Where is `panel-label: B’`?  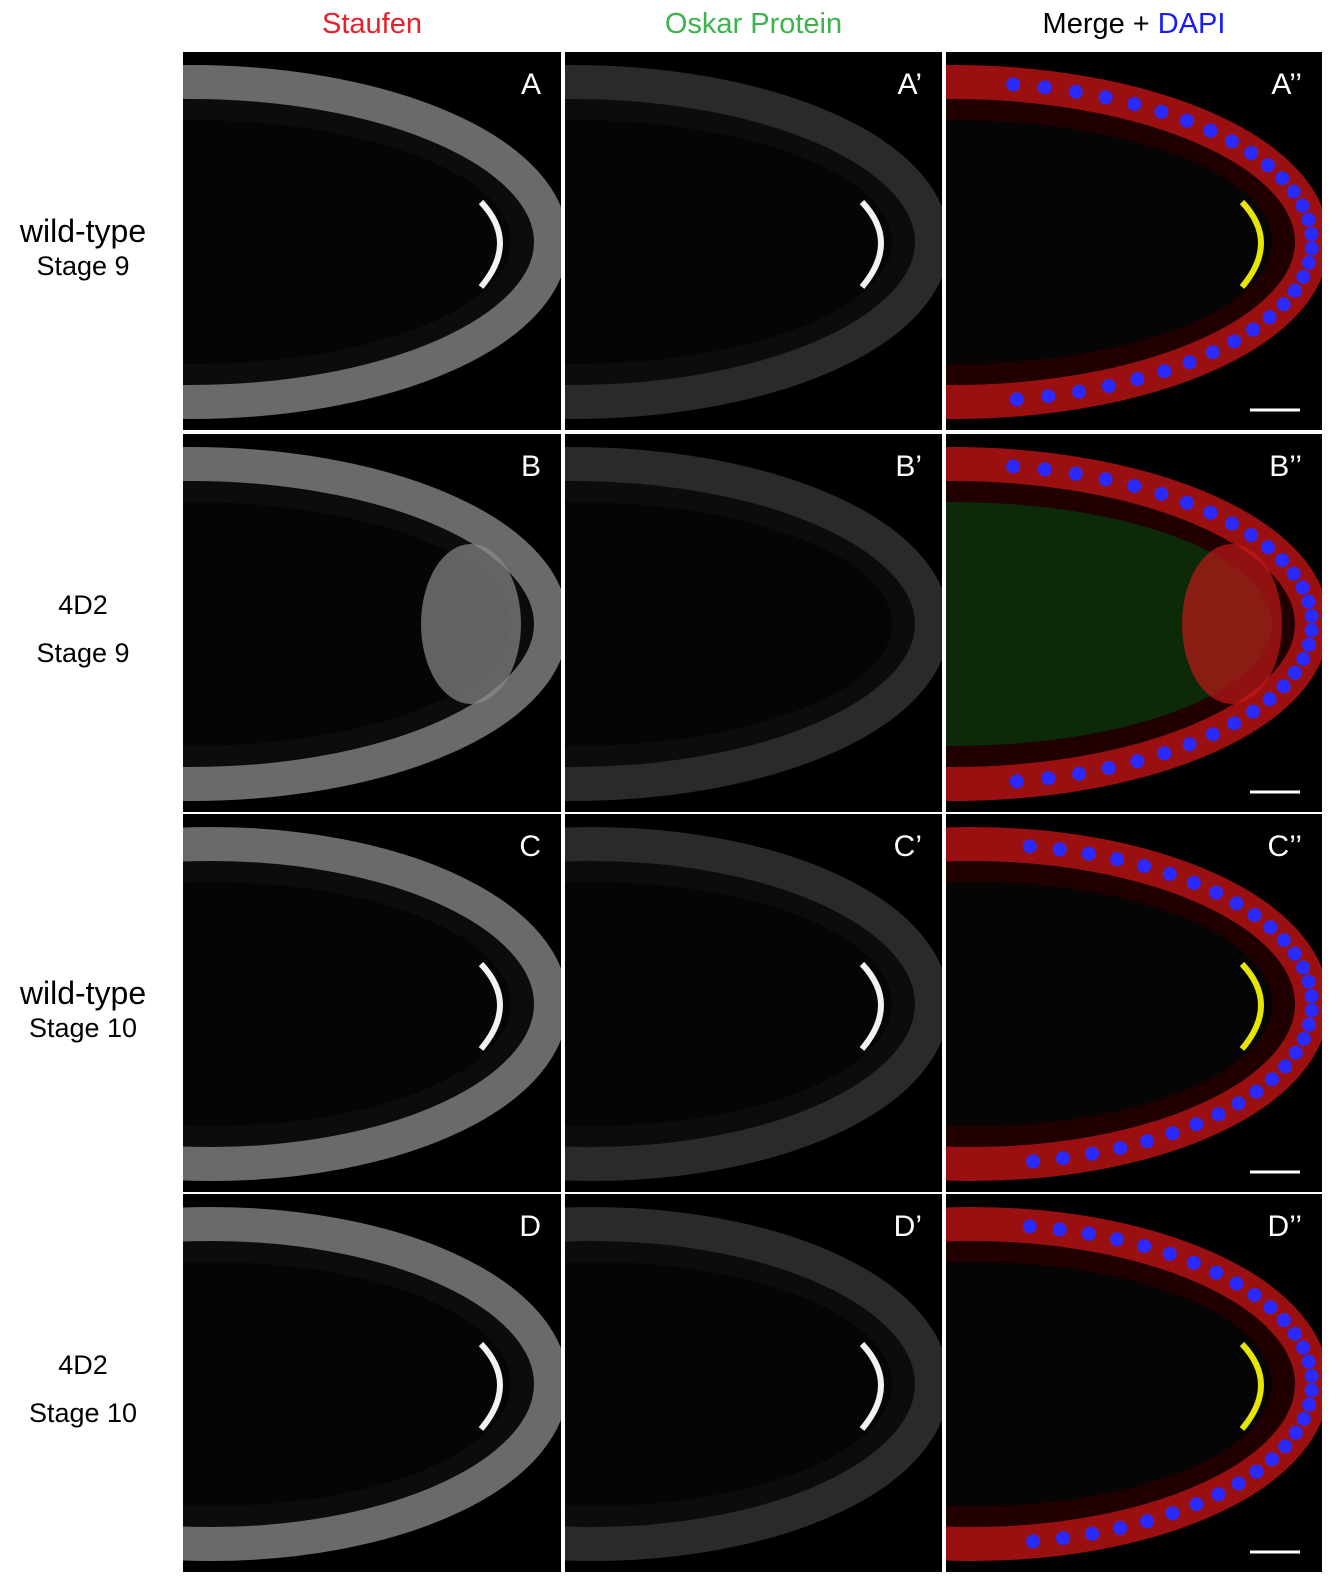 panel-label: B’ is located at coordinates (908, 466).